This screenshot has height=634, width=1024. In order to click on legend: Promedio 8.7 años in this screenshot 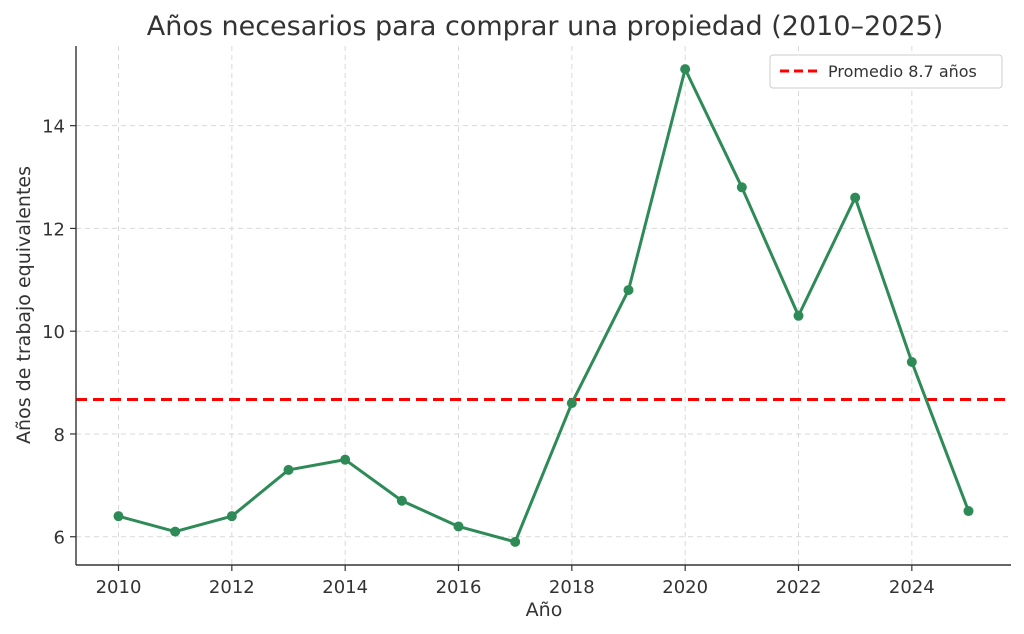, I will do `click(886, 71)`.